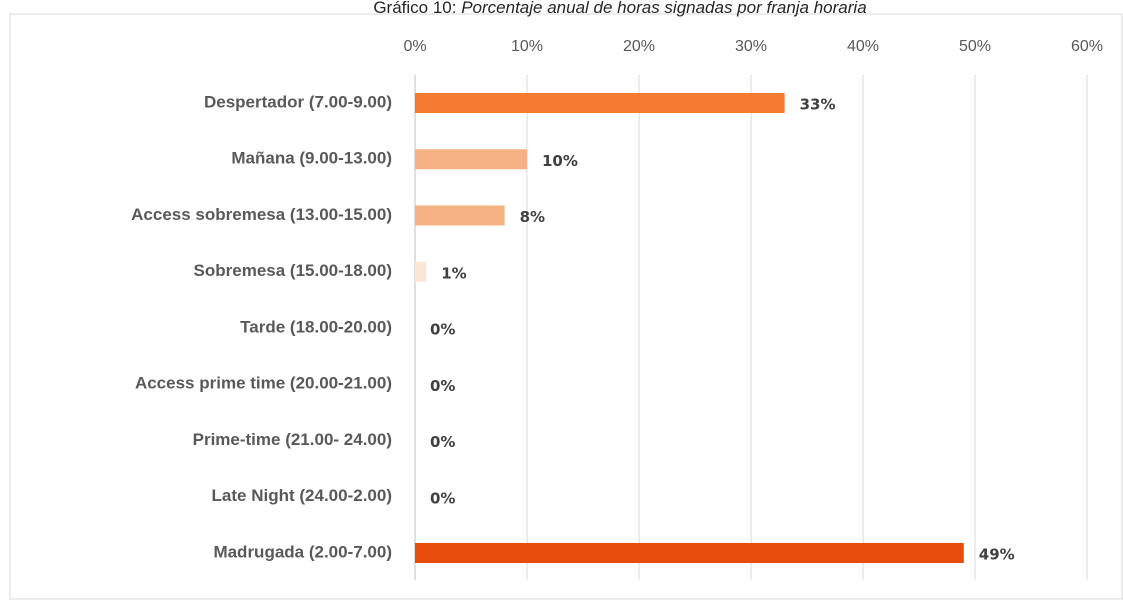 This screenshot has height=601, width=1123. What do you see at coordinates (311, 158) in the screenshot?
I see `y-tick-label: Mañana (9.00-13.00)` at bounding box center [311, 158].